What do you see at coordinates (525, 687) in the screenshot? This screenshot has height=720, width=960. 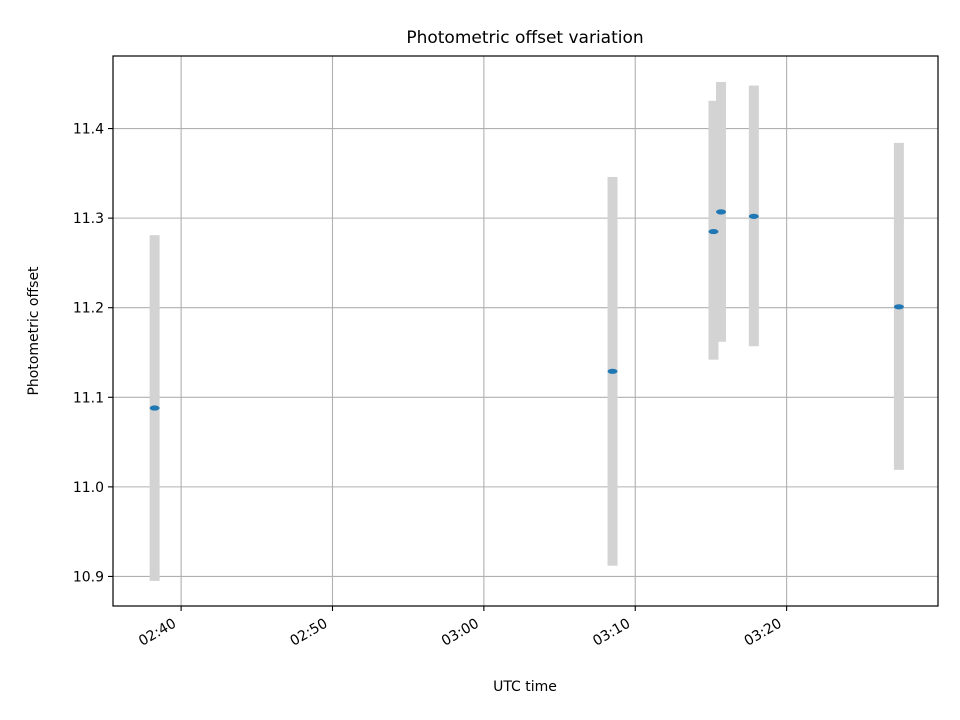 I see `x-axis-label: UTC time` at bounding box center [525, 687].